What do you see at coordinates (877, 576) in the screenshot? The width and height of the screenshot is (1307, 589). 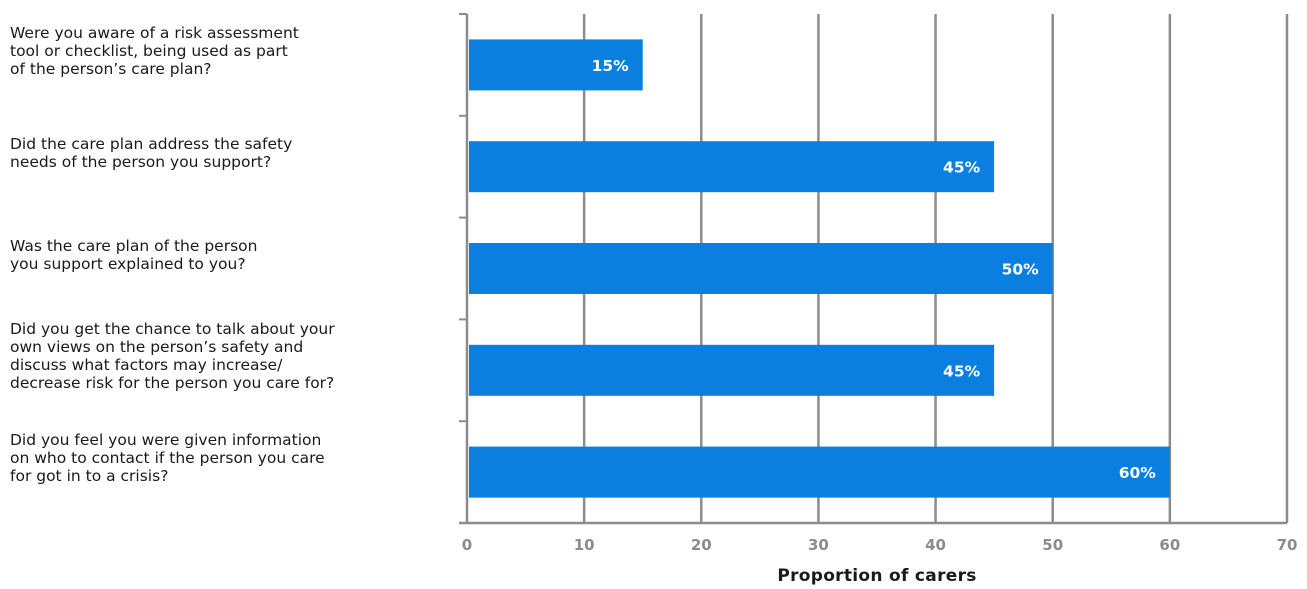 I see `x-axis-title: Proportion of carers` at bounding box center [877, 576].